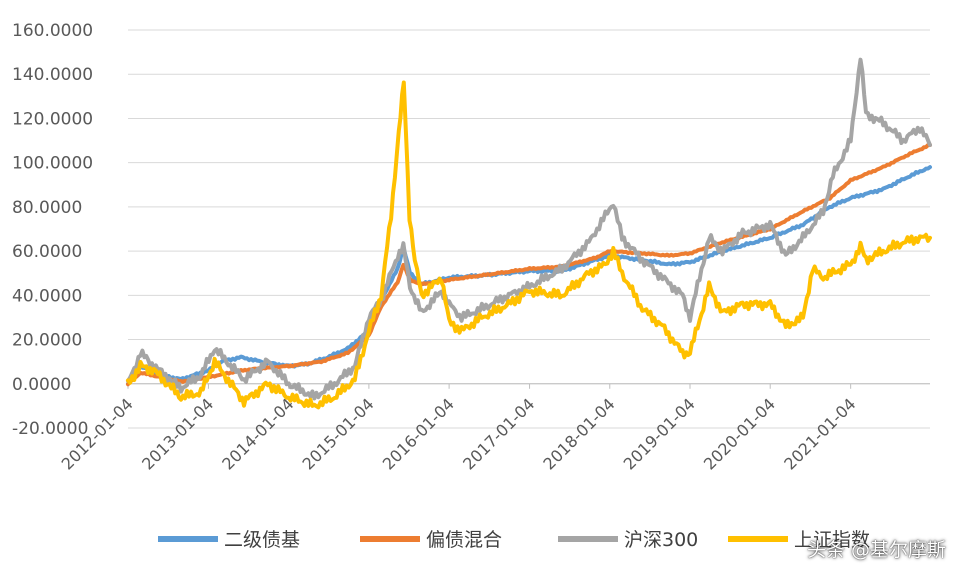 This screenshot has height=578, width=962. Describe the element at coordinates (819, 433) in the screenshot. I see `x-tick-label: 2021-01-04` at that location.